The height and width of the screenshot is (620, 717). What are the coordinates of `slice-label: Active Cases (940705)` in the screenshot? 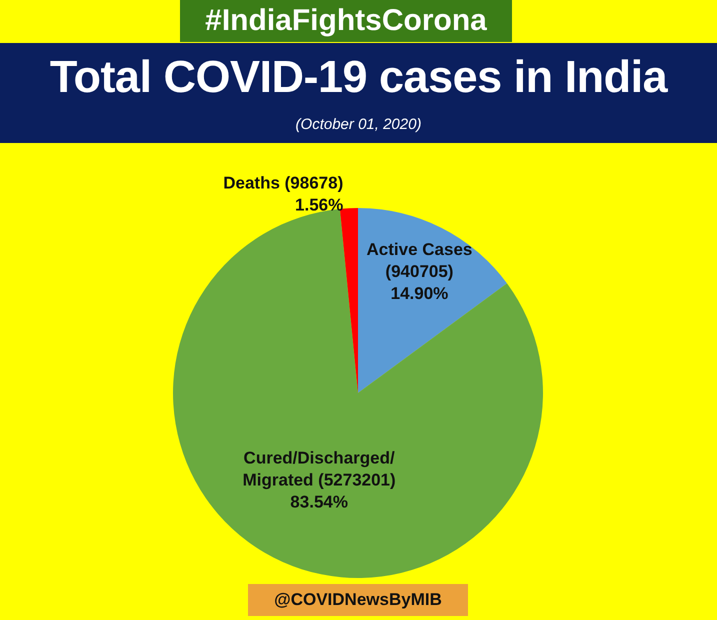 It's located at (419, 260).